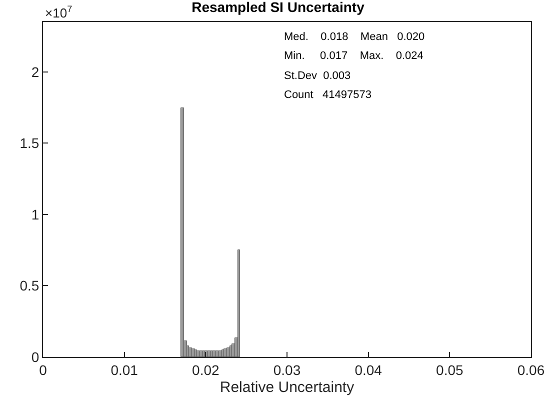 Image resolution: width=556 pixels, height=412 pixels. Describe the element at coordinates (35, 214) in the screenshot. I see `y-tick-label: 1` at that location.